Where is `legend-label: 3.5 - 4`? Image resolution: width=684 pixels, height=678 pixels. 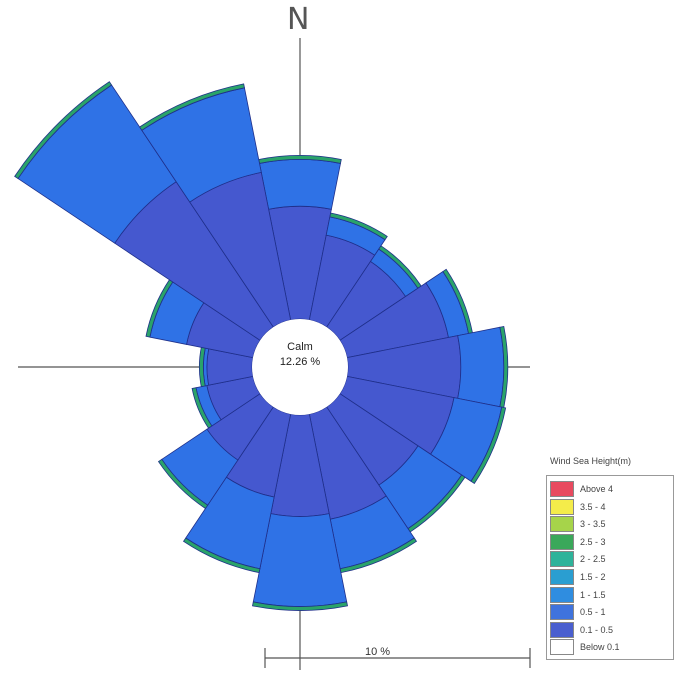 legend-label: 3.5 - 4 is located at coordinates (593, 506).